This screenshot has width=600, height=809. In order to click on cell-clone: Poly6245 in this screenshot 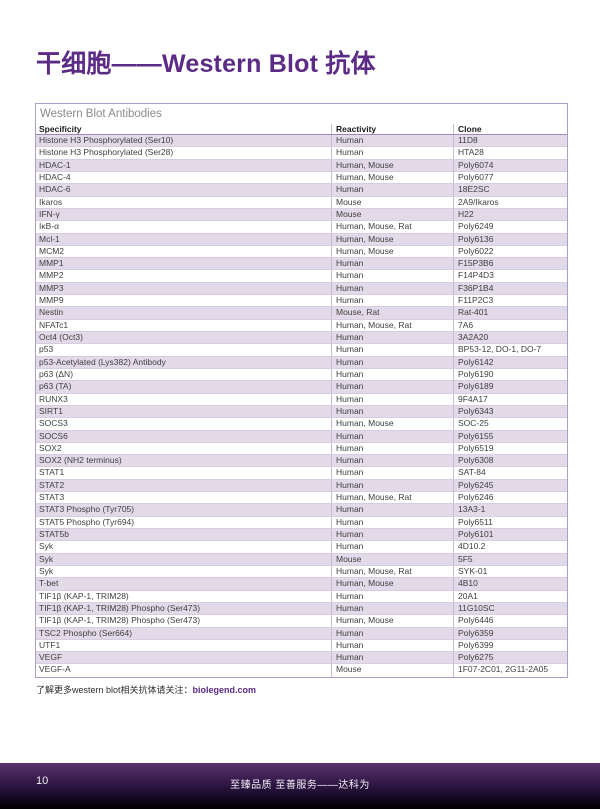, I will do `click(510, 485)`.